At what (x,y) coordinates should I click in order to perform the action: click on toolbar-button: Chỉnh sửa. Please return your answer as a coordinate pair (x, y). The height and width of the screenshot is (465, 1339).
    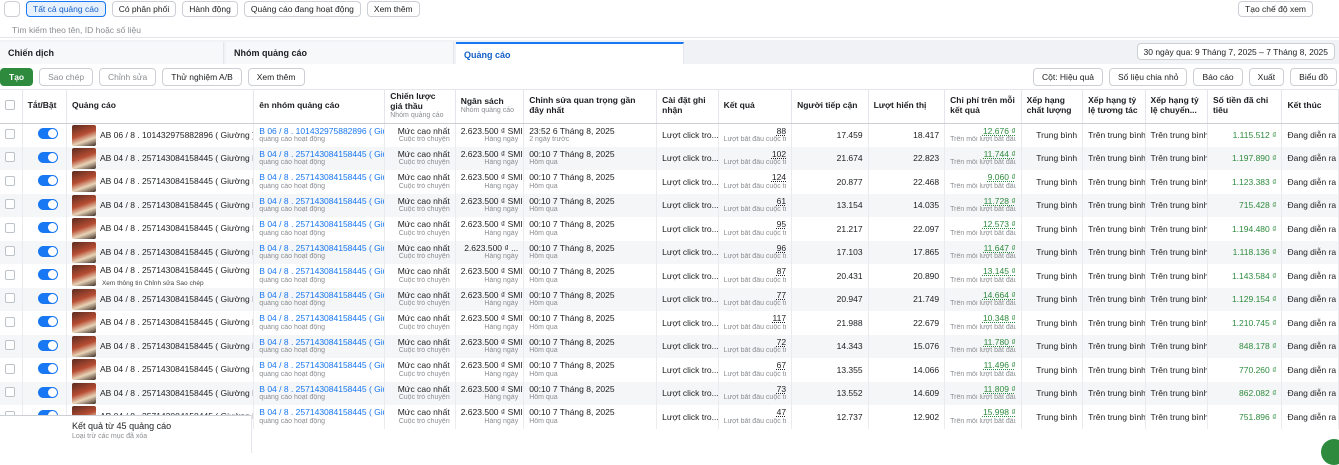
    Looking at the image, I should click on (127, 77).